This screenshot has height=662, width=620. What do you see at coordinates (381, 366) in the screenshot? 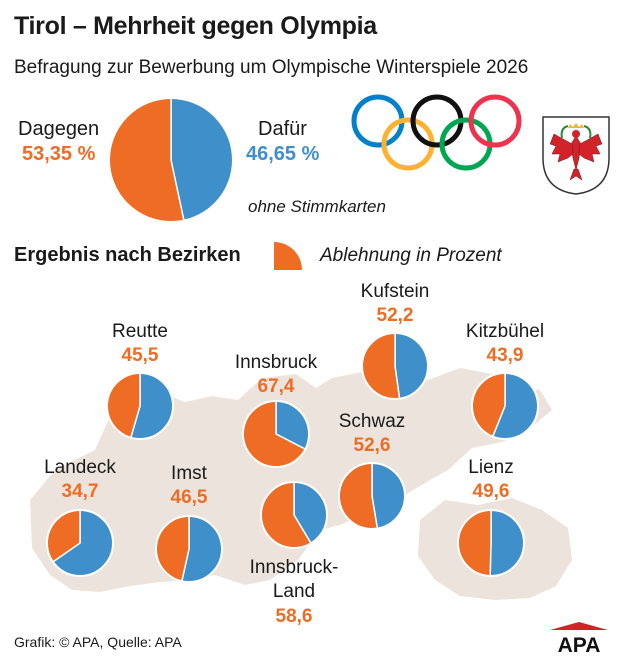
I see `pie-slice-against-kufstein` at bounding box center [381, 366].